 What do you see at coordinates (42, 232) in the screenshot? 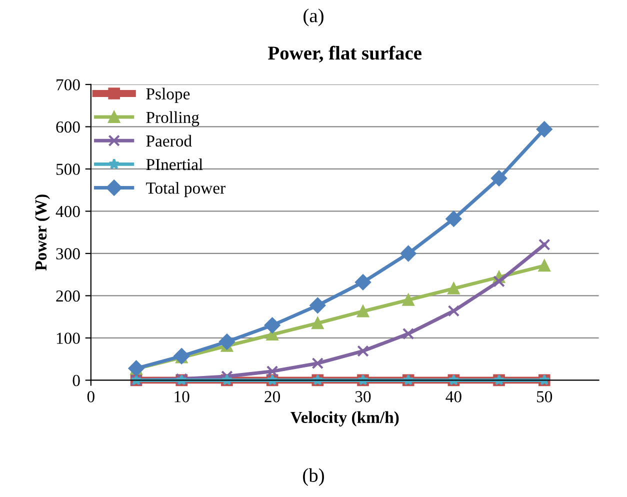
I see `y-axis-title: Power (W)` at bounding box center [42, 232].